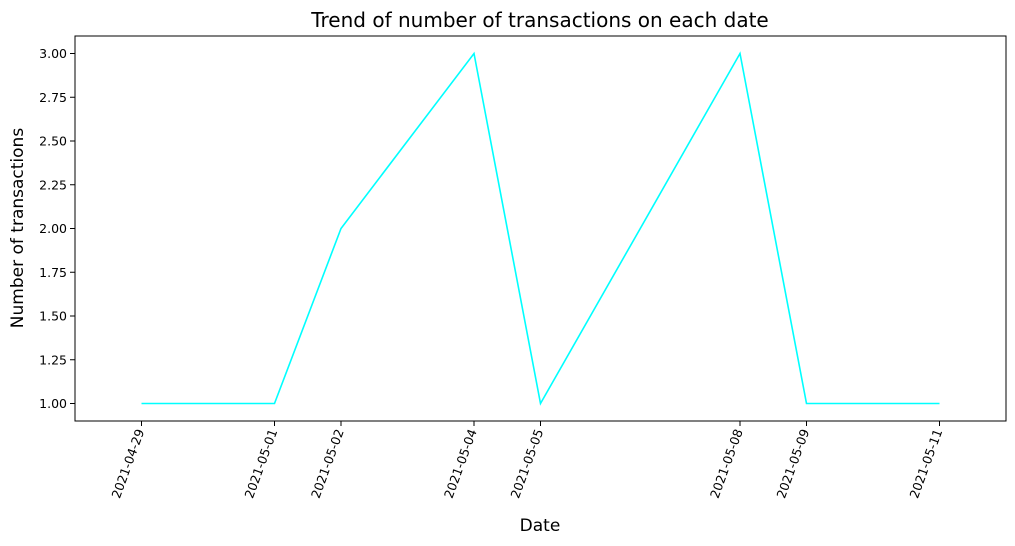 This screenshot has width=1015, height=546. I want to click on y-tick-label: 2.25, so click(53, 184).